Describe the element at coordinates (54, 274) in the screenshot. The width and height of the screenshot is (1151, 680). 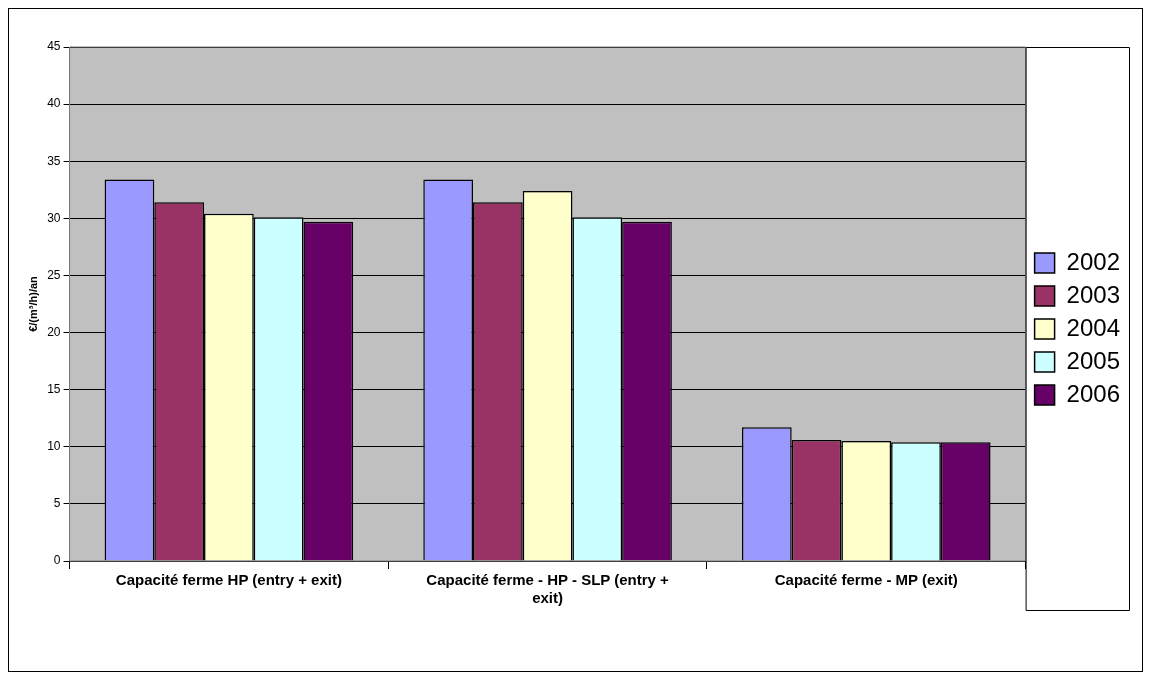
I see `y-tick-label: 25` at that location.